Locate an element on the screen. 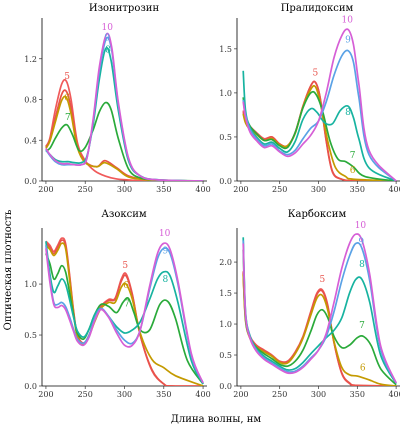  panel-title: Пралидоксим is located at coordinates (317, 8).